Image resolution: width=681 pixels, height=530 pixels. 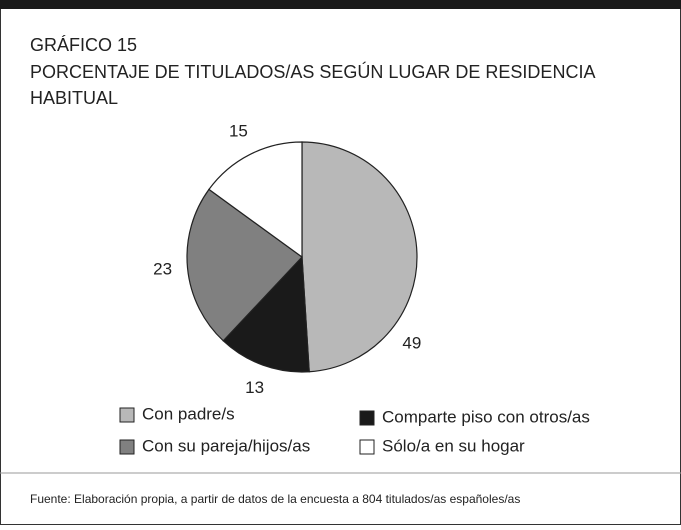 What do you see at coordinates (83, 45) in the screenshot?
I see `chart-title: GRÁFICO 15` at bounding box center [83, 45].